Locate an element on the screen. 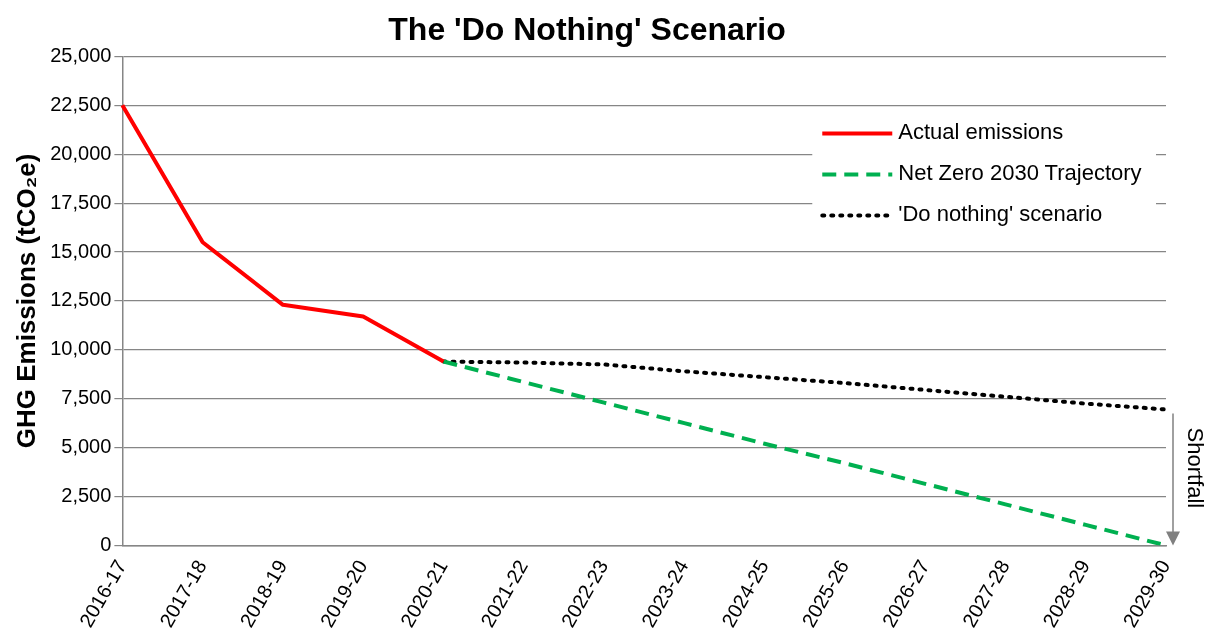  y-tick-label: 12,500 is located at coordinates (81, 299).